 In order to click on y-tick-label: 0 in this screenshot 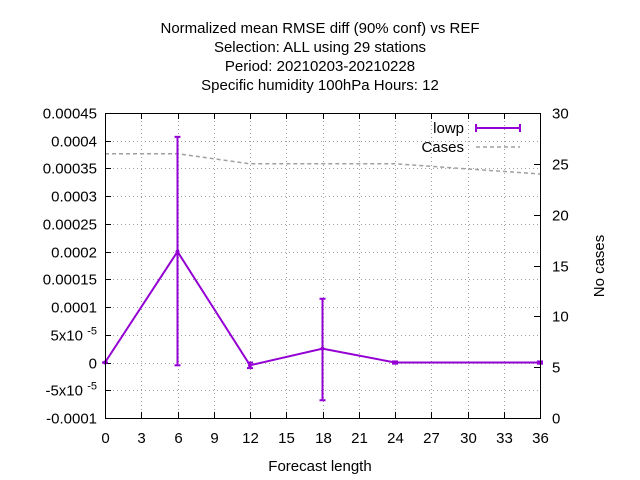, I will do `click(93, 364)`.